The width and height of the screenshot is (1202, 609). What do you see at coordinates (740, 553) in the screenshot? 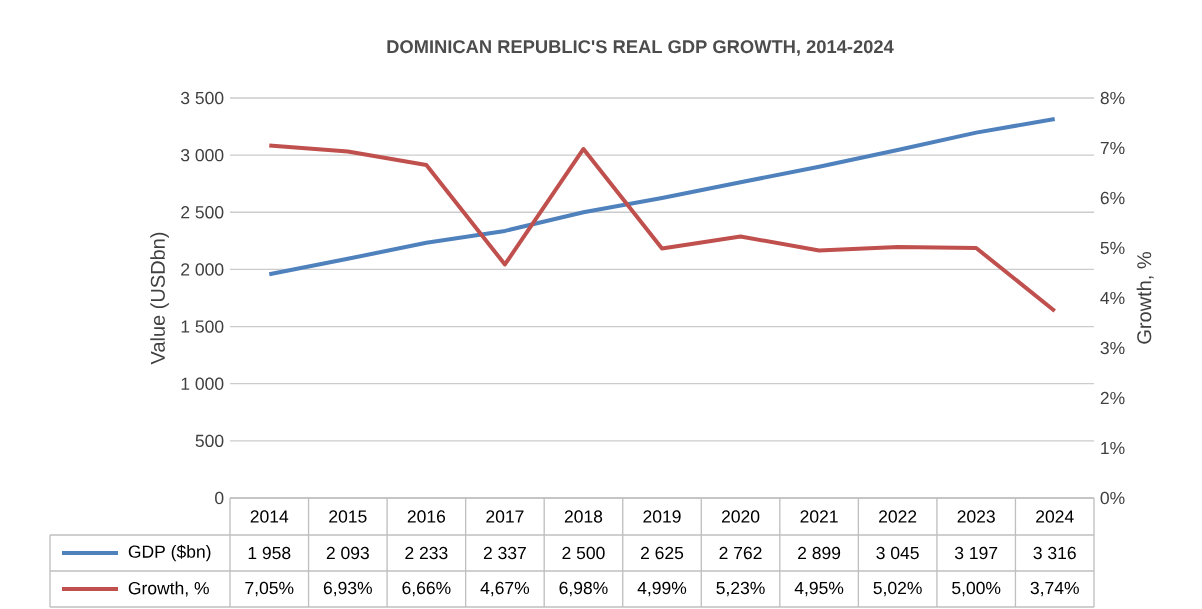
I see `data-label: 2 762` at bounding box center [740, 553].